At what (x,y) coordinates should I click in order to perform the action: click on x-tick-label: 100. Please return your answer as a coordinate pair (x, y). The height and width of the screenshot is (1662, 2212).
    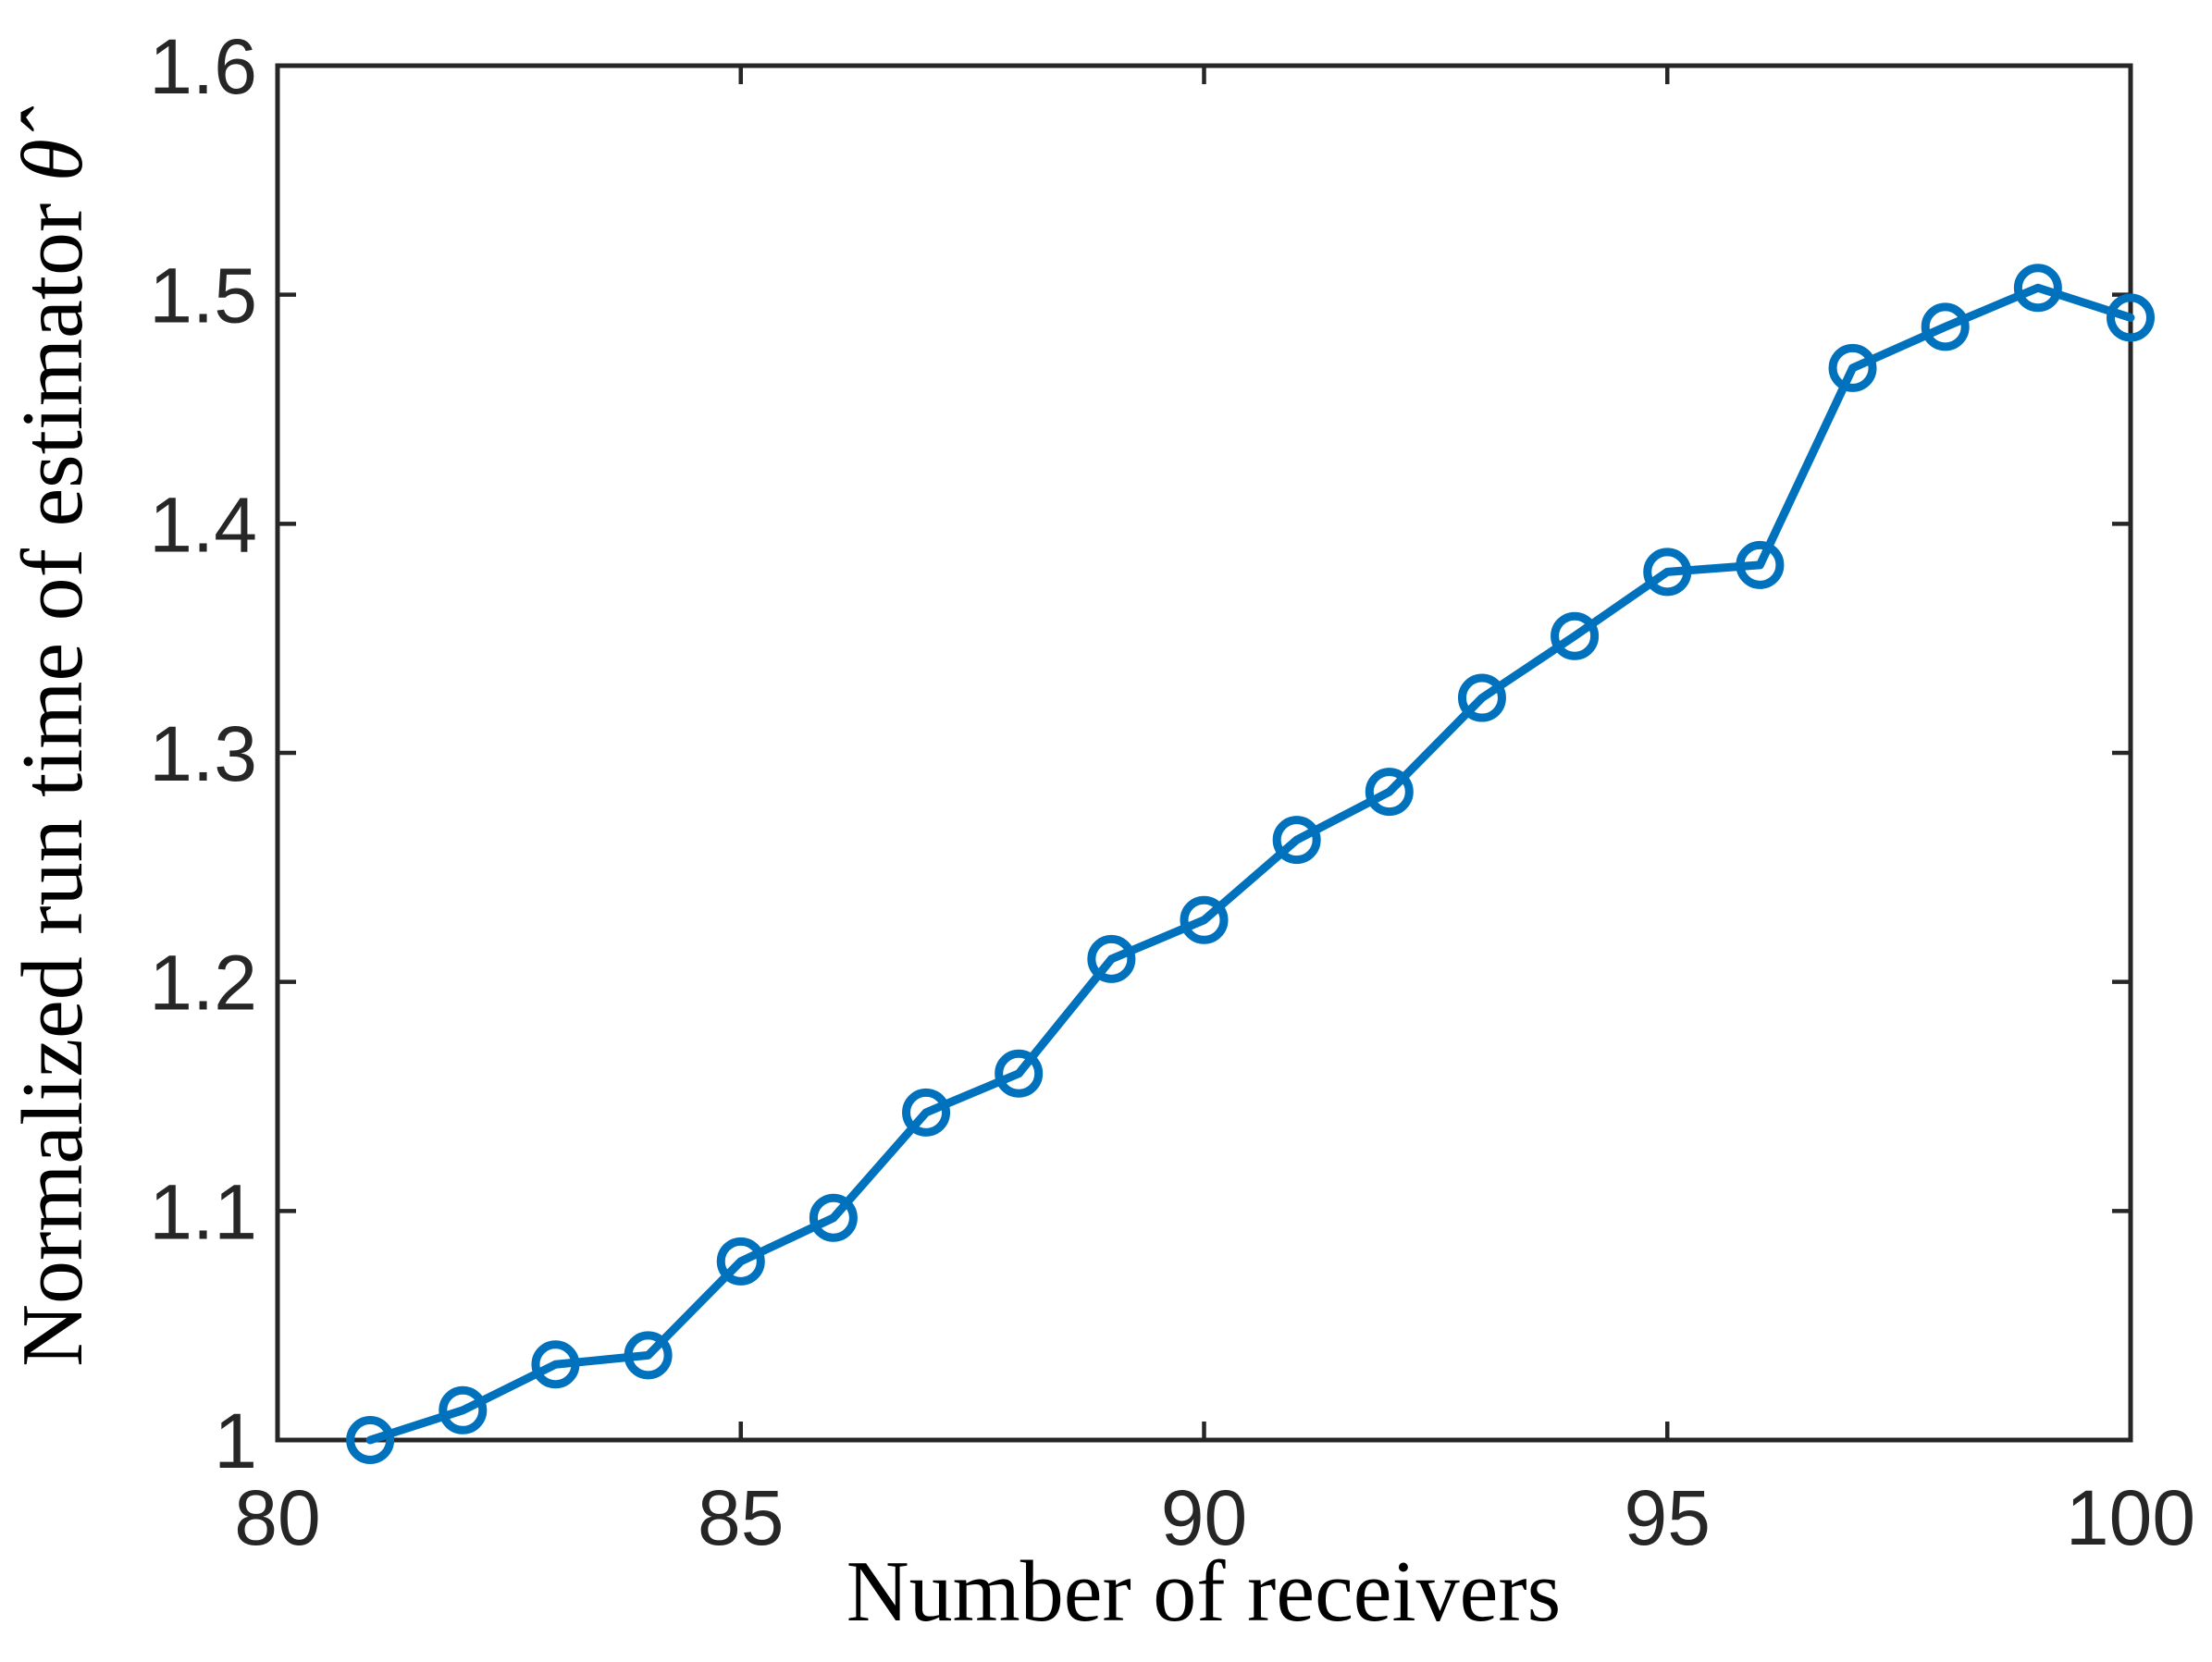
    Looking at the image, I should click on (2130, 1517).